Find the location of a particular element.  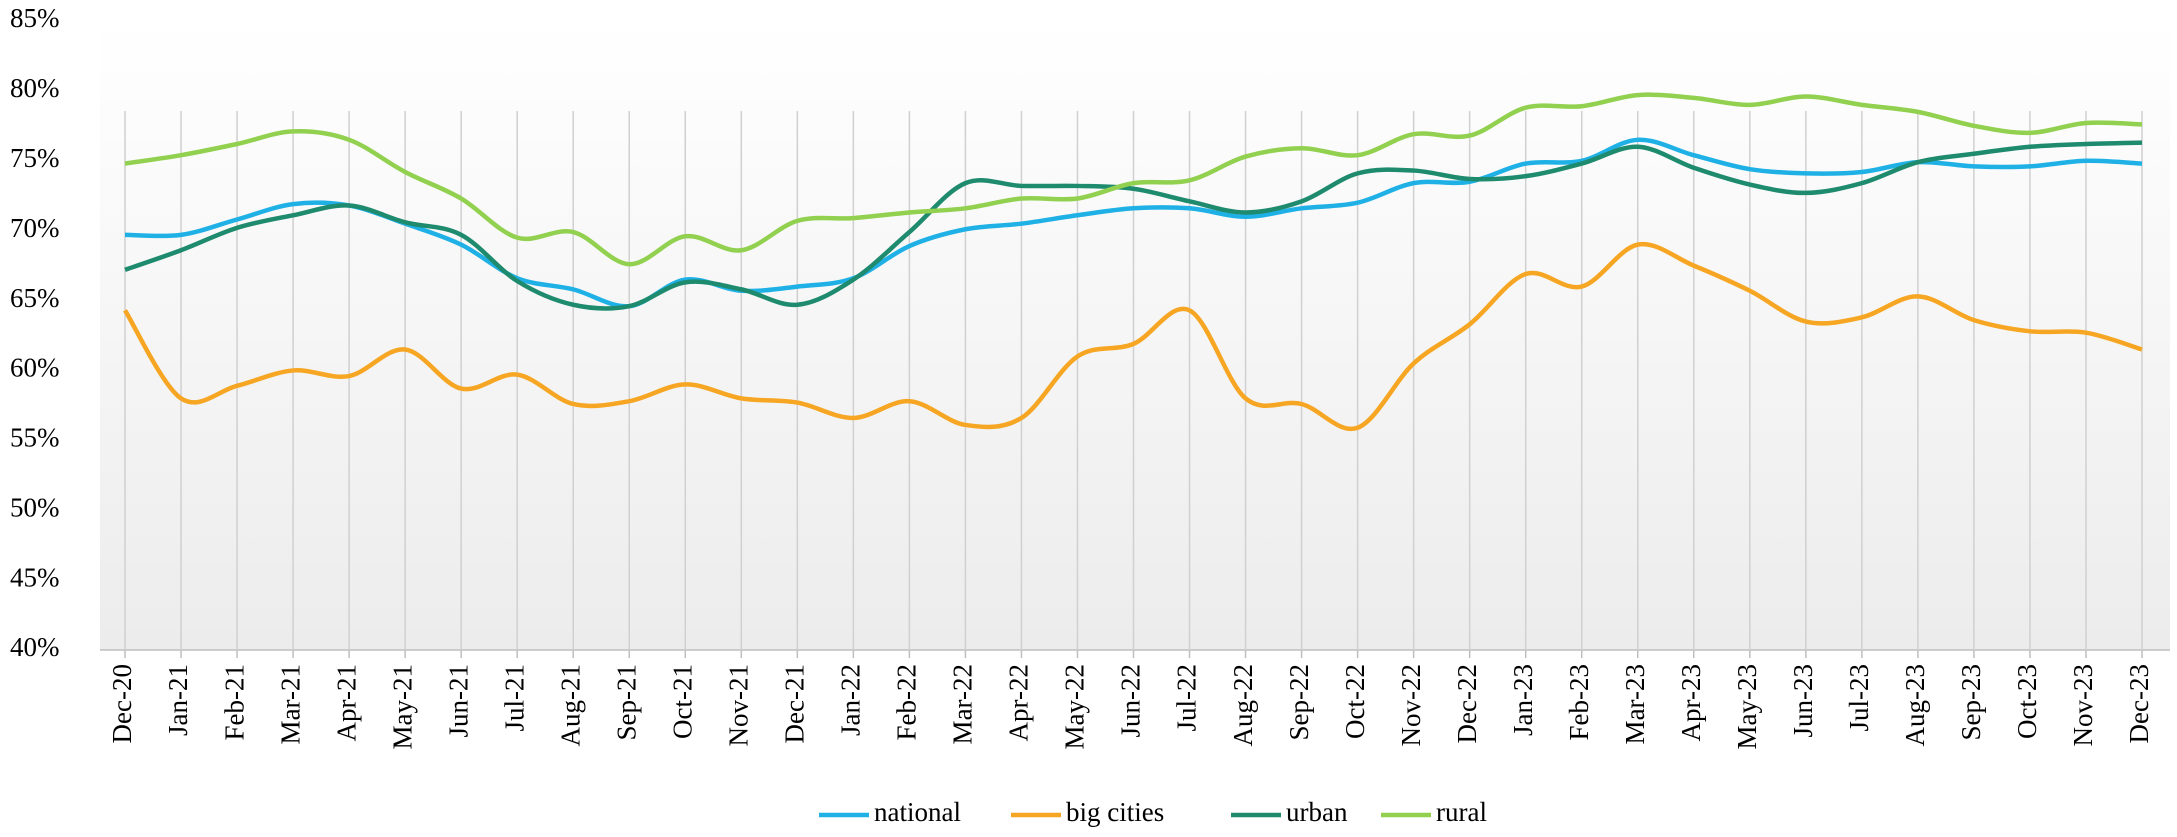

legend-label: rural is located at coordinates (1461, 812).